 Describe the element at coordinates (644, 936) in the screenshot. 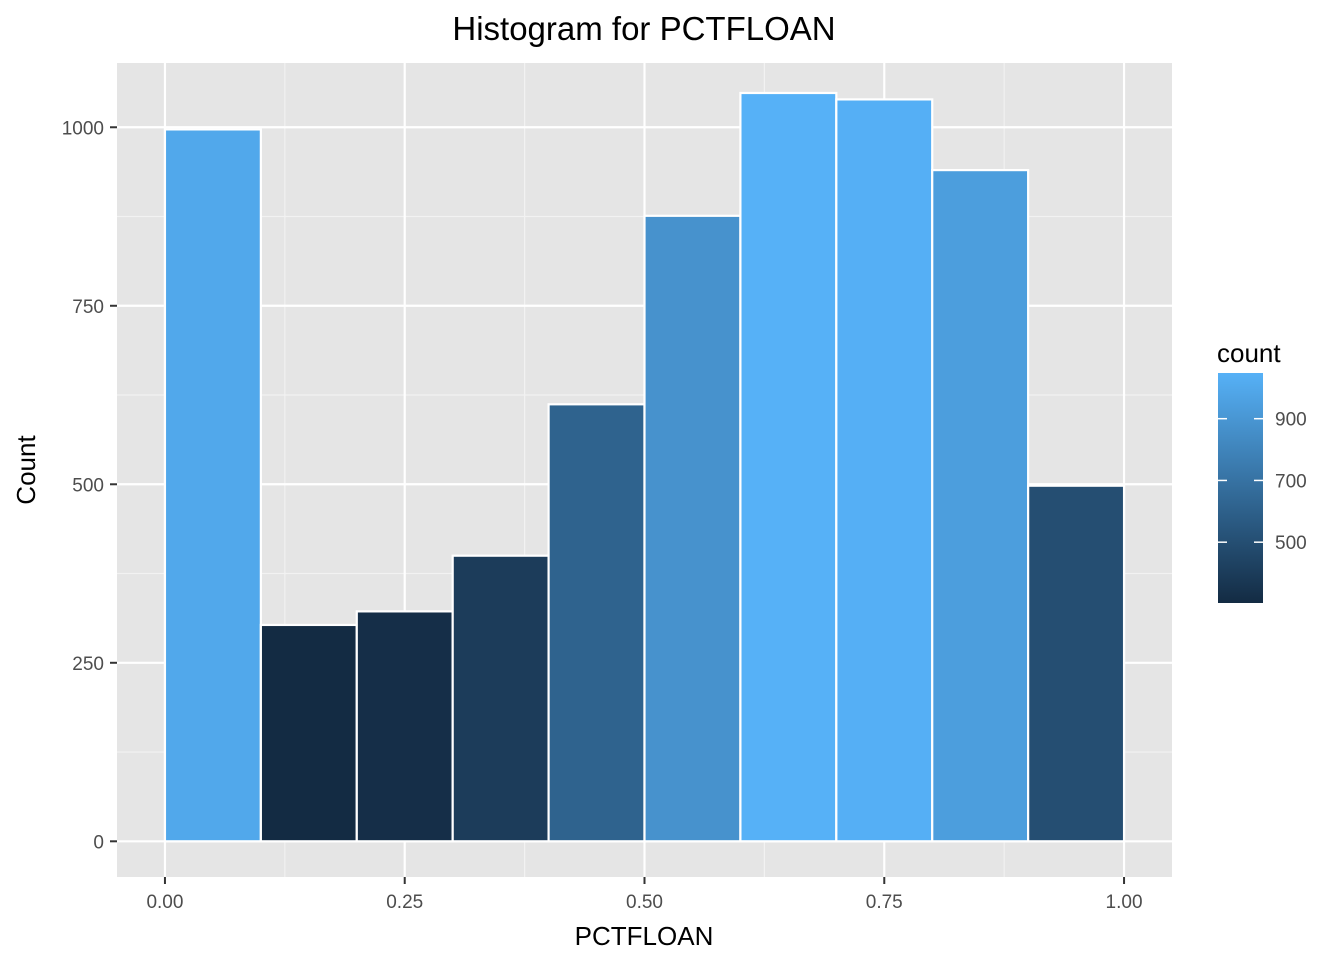

I see `x-axis-title: PCTFLOAN` at that location.